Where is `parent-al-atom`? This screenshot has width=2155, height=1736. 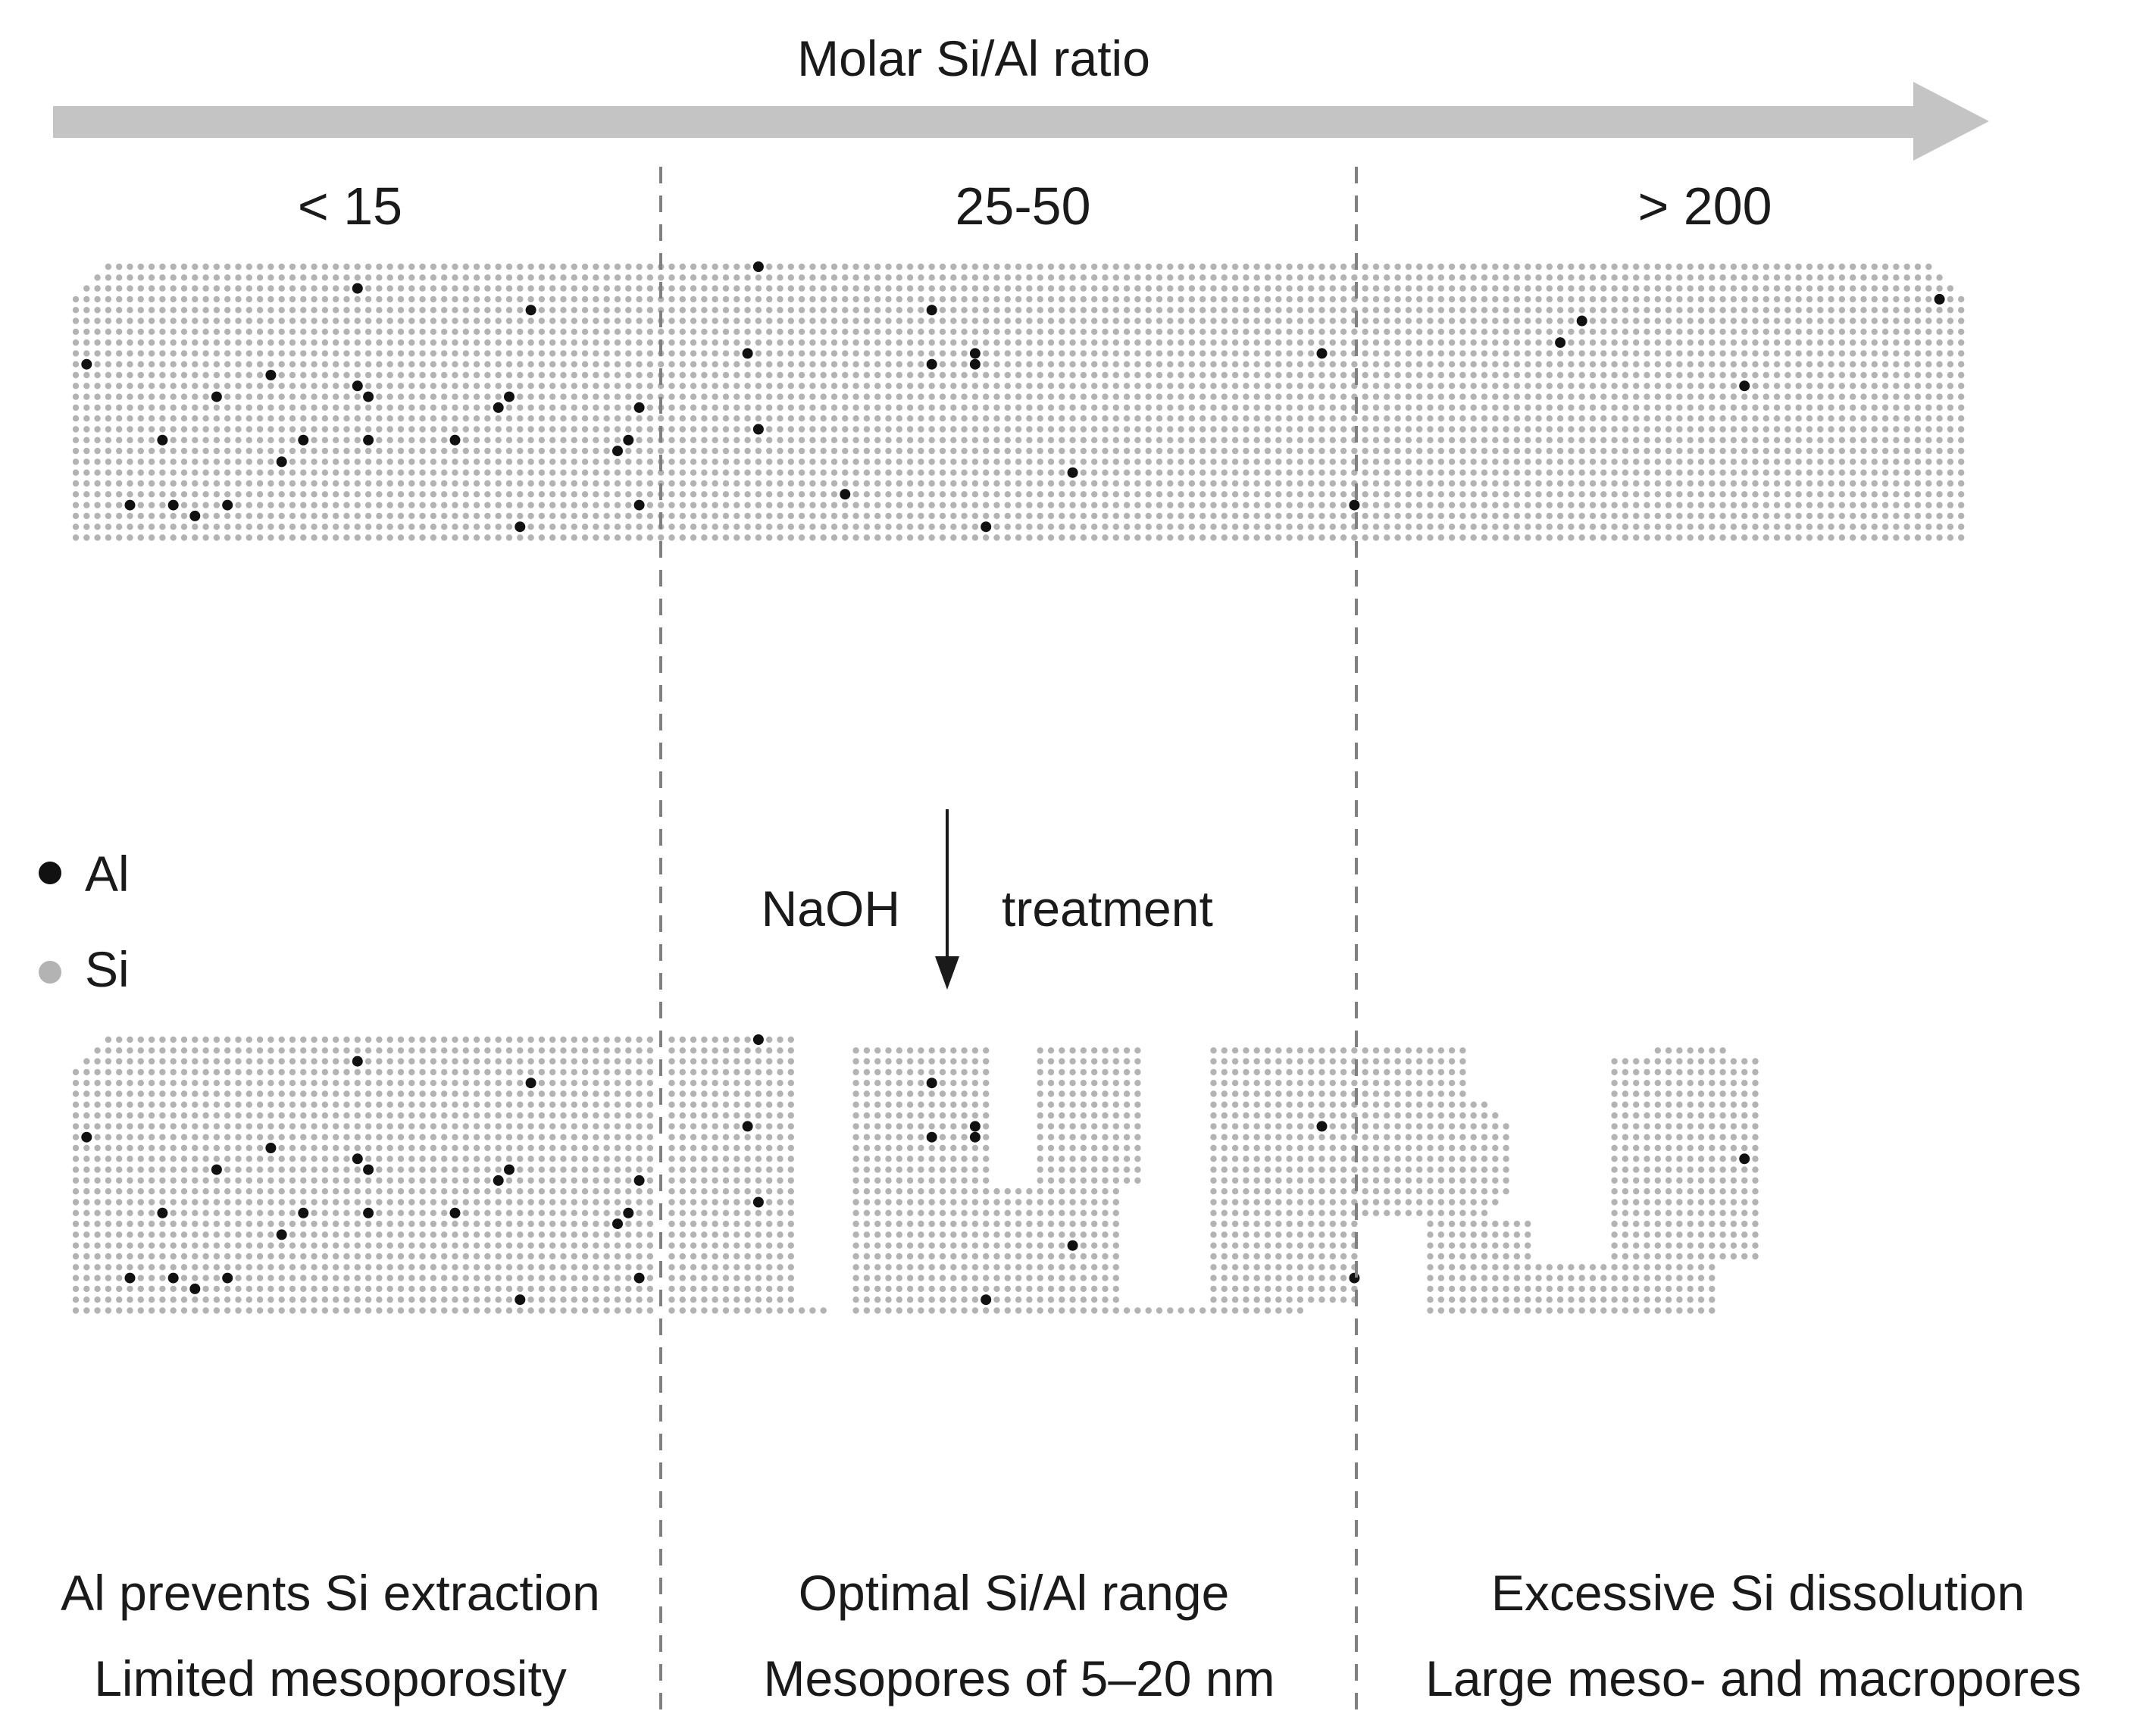
parent-al-atom is located at coordinates (357, 386).